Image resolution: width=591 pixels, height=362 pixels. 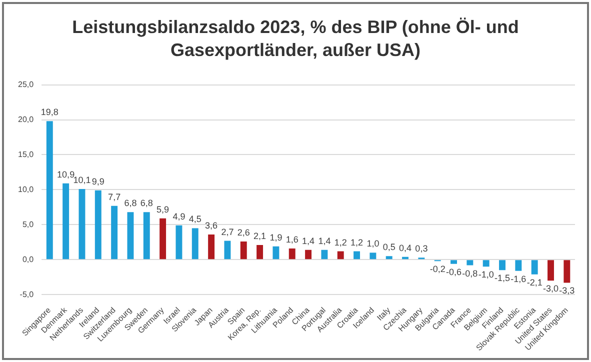 What do you see at coordinates (211, 225) in the screenshot?
I see `data-label: 3,6` at bounding box center [211, 225].